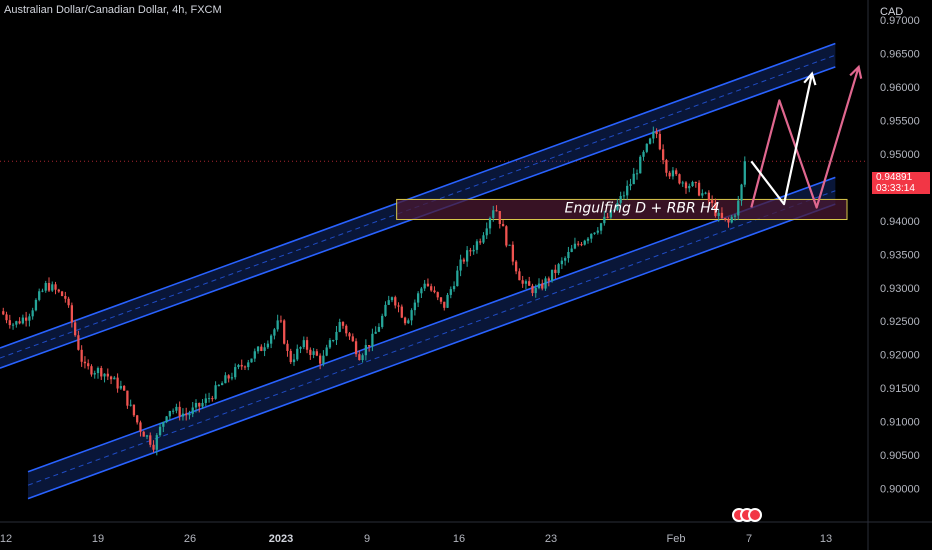  What do you see at coordinates (755, 515) in the screenshot?
I see `event-flag-icon` at bounding box center [755, 515].